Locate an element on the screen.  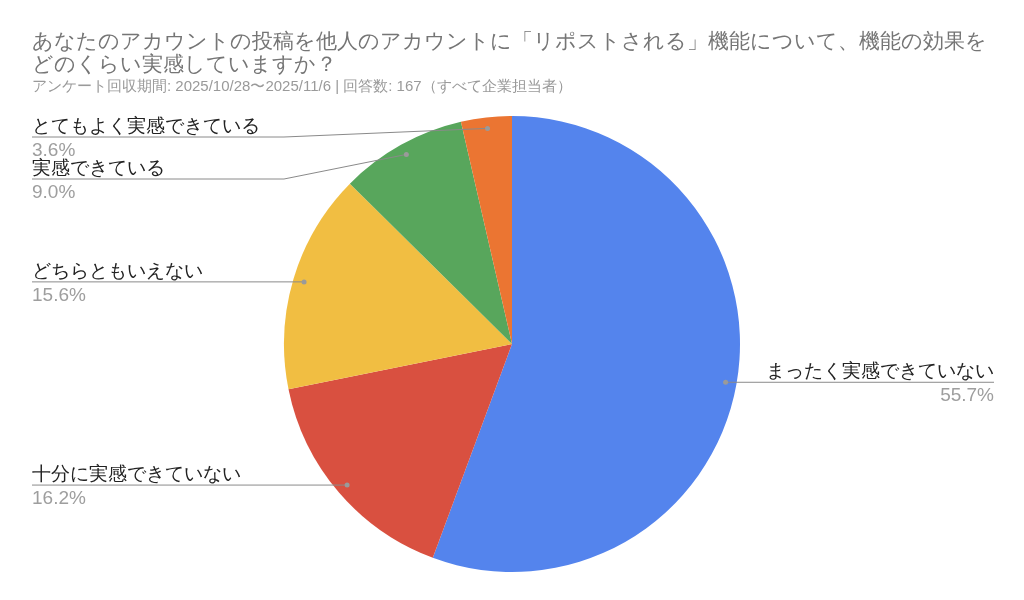
chart-title: あなたのアカウントの投稿を他人のアカウントに「リポストされる」機能について、機能の効果をどのくらい実感していますか？ is located at coordinates (510, 52).